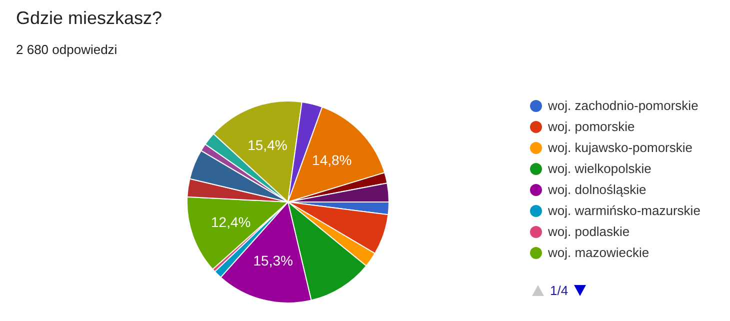  I want to click on legend-label: woj. kujawsko-pomorskie, so click(620, 147).